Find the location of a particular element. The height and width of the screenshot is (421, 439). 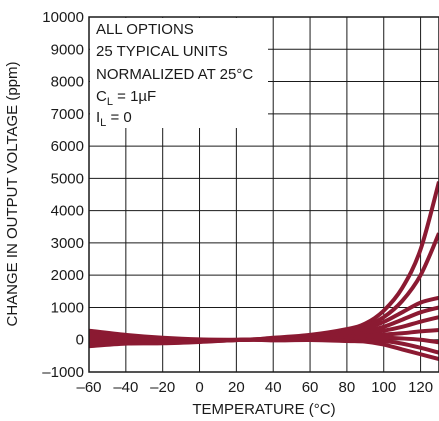

annotation-box is located at coordinates (179, 73).